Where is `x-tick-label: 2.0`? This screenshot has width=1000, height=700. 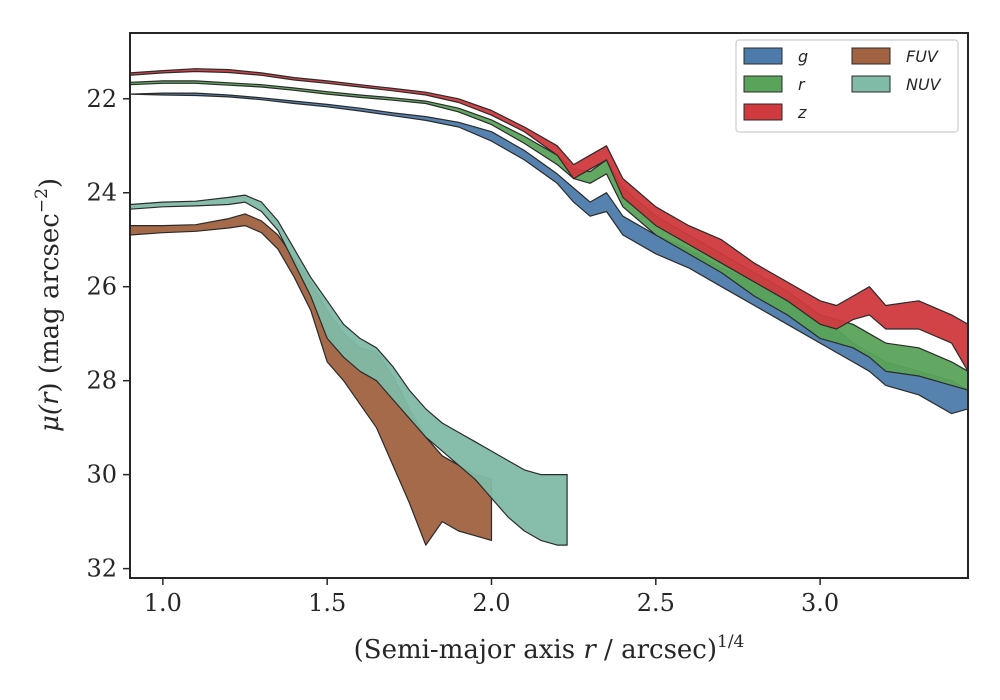 x-tick-label: 2.0 is located at coordinates (491, 603).